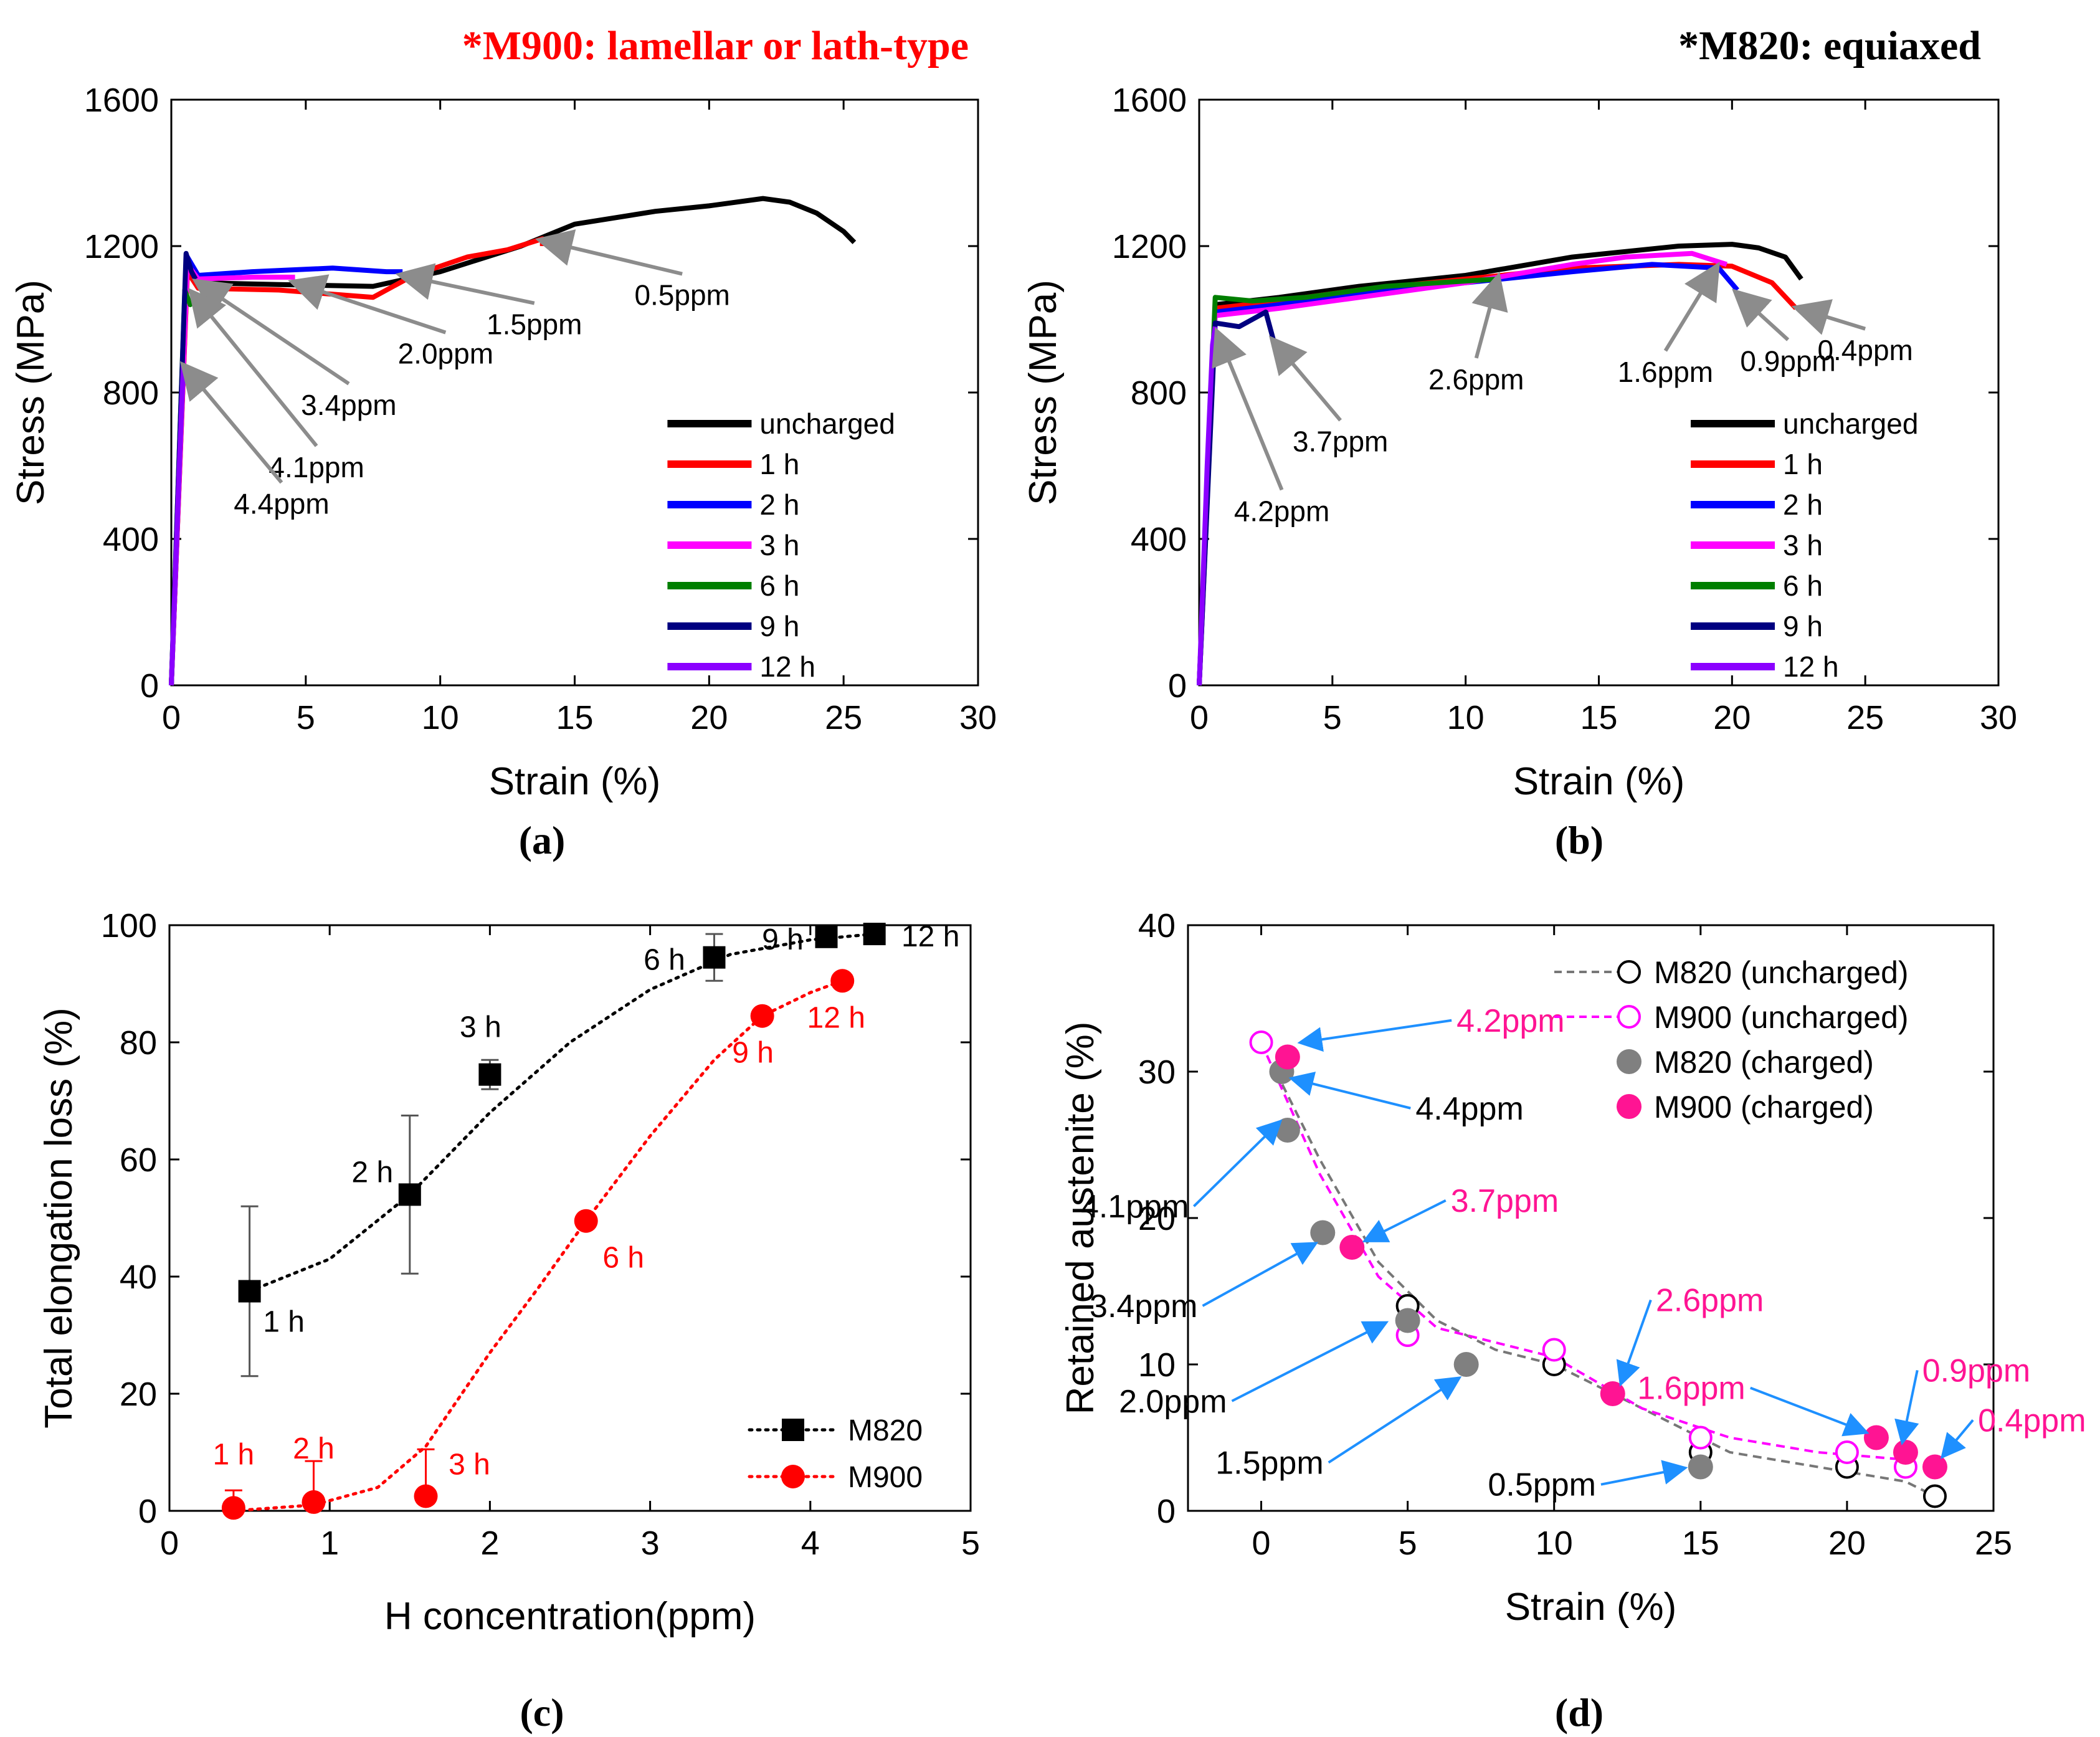  I want to click on series-line-12h, so click(177, 524).